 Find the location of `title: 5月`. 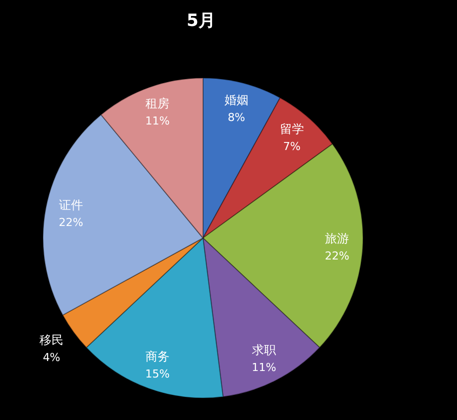

title: 5月 is located at coordinates (201, 21).